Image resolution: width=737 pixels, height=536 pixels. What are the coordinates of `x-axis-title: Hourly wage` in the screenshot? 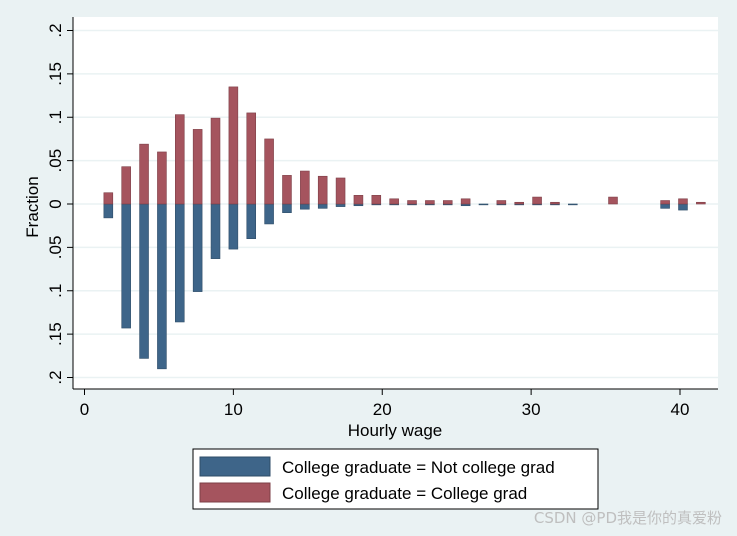 It's located at (395, 430).